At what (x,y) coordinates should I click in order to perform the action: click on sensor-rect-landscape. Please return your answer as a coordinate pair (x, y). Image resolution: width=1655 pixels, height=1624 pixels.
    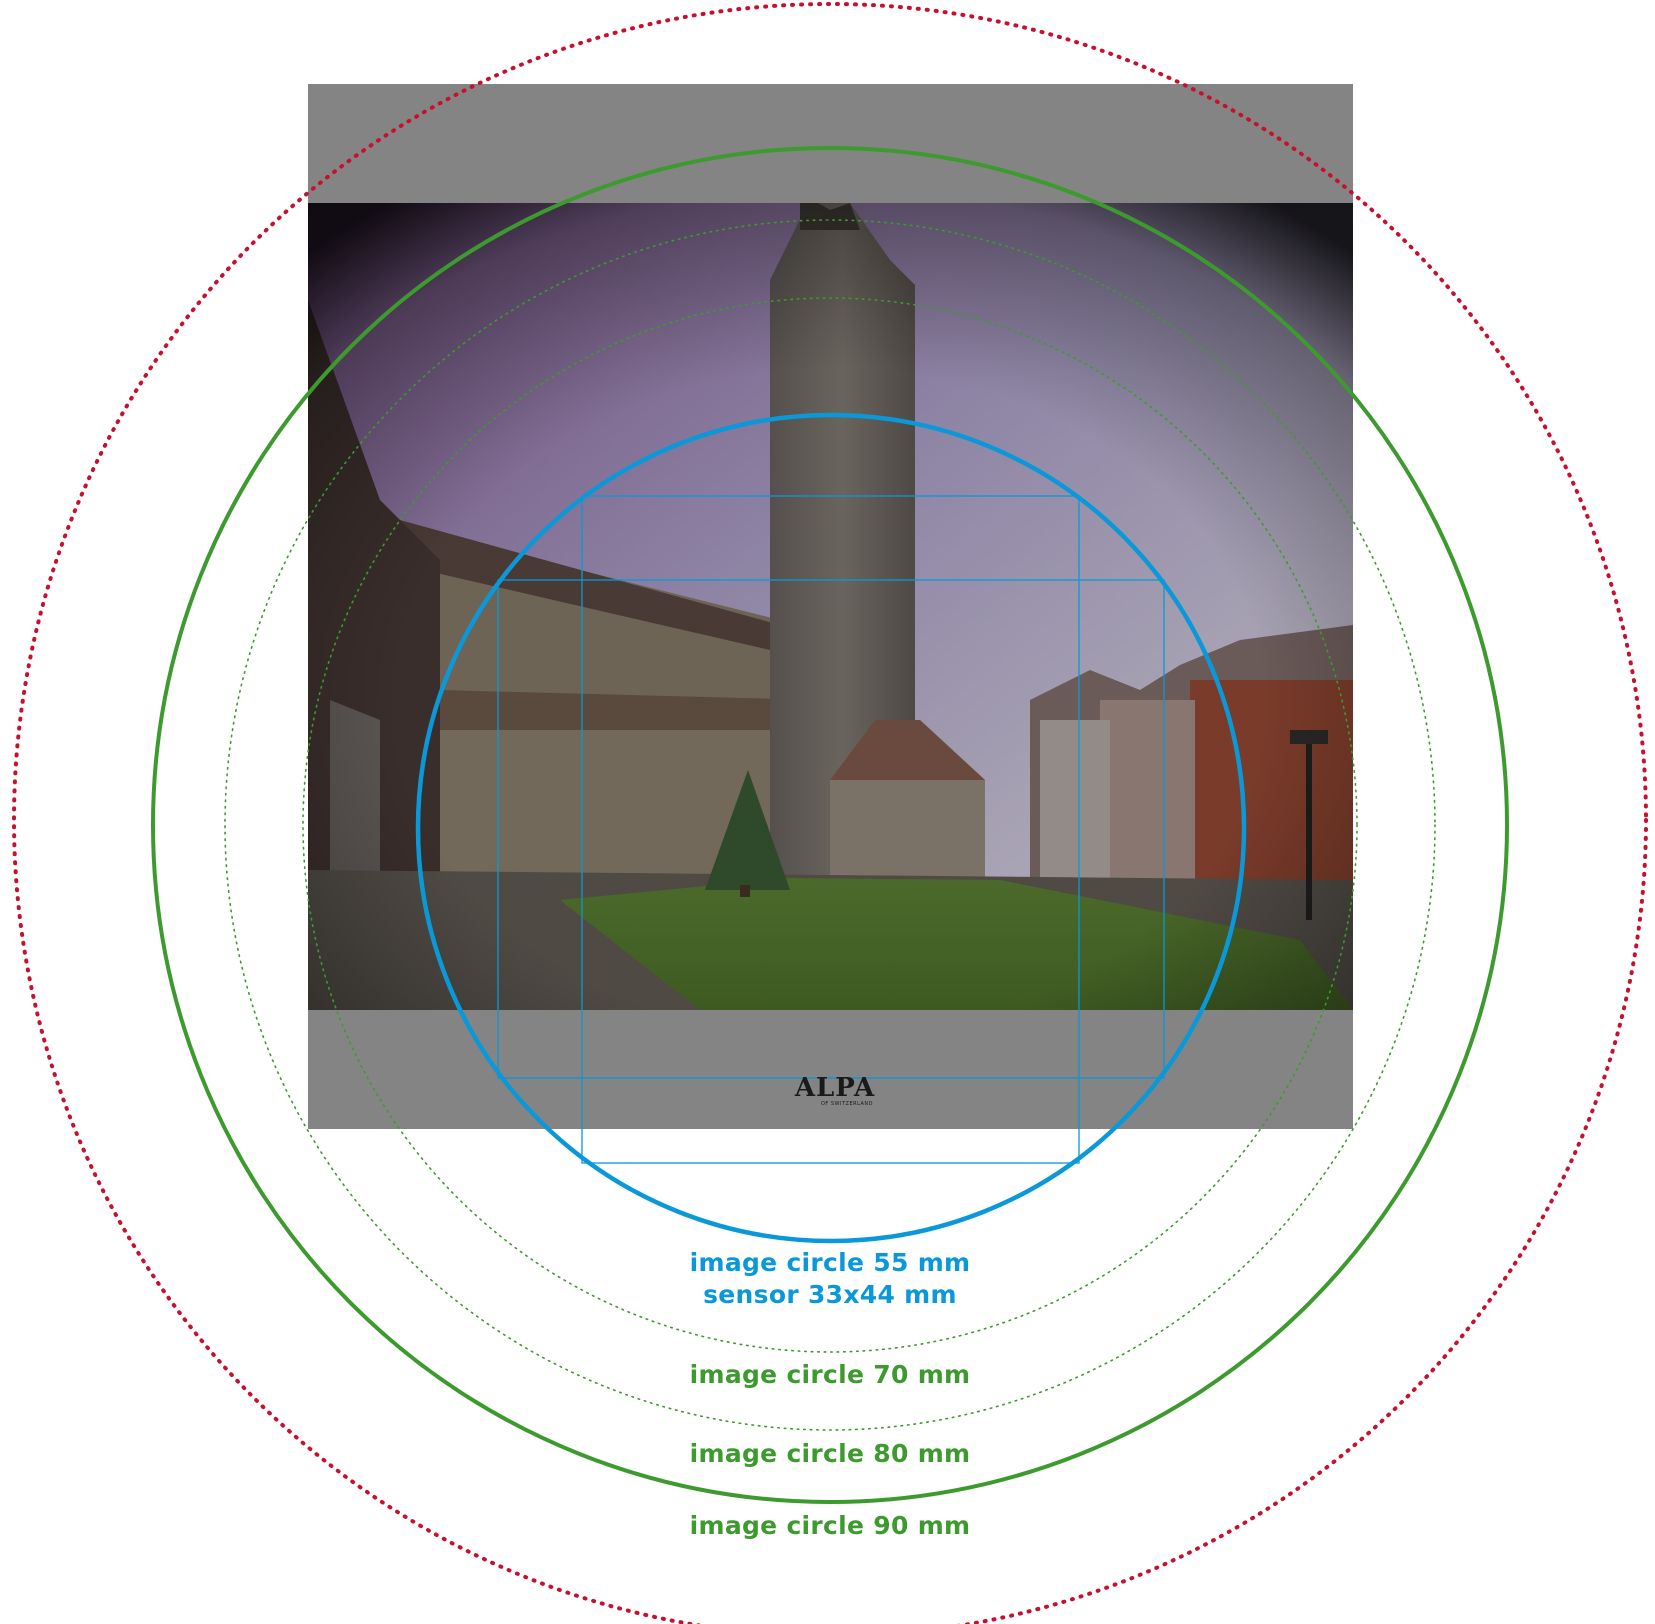
    Looking at the image, I should click on (831, 829).